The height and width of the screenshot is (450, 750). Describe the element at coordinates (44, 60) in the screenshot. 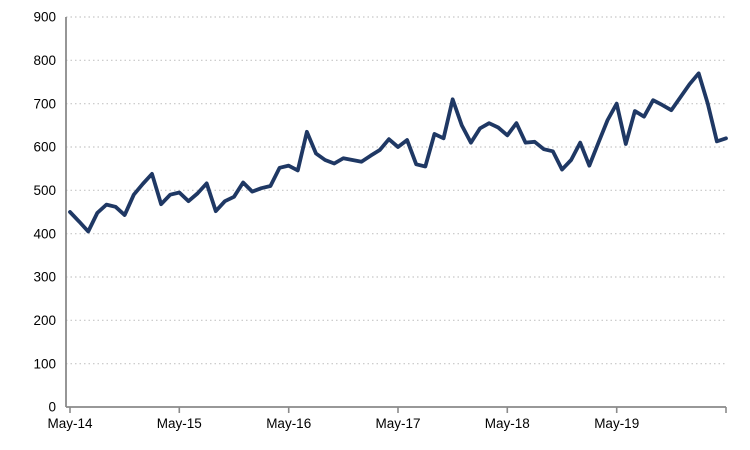

I see `y-tick-label: 800` at that location.